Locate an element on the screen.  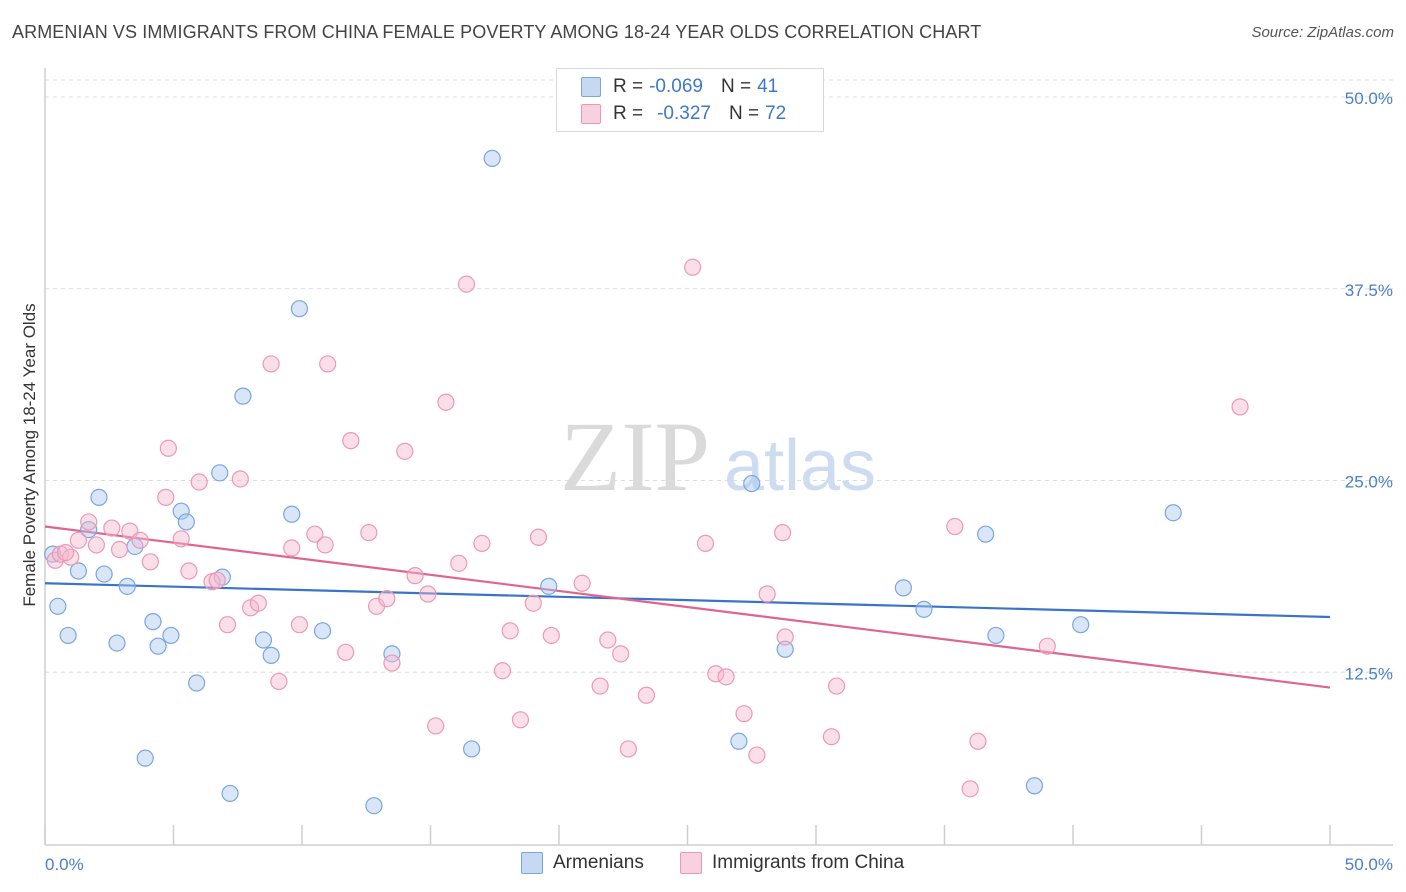
y-axis-label: Female Poverty Among 18-24 Year Olds is located at coordinates (29, 454).